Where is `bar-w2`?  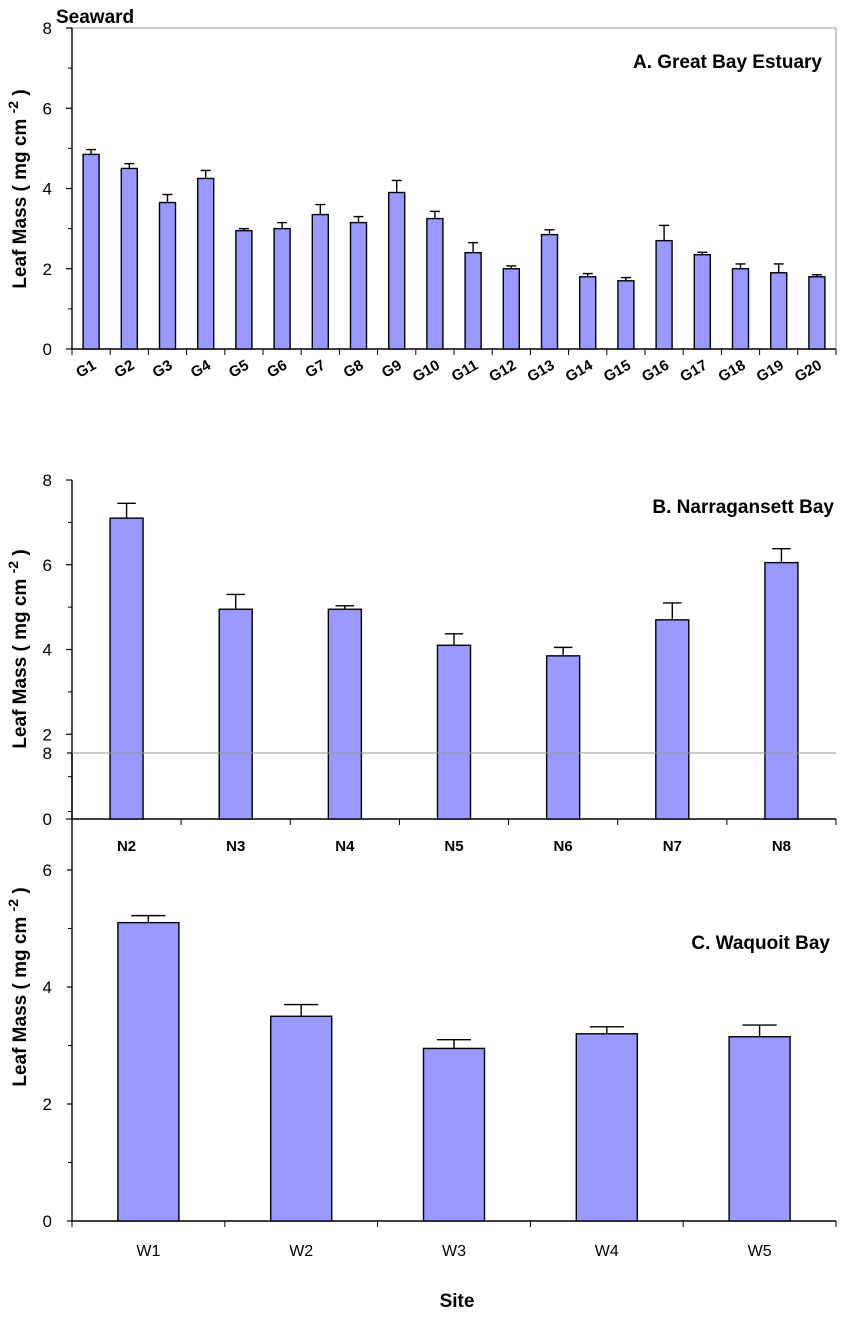
bar-w2 is located at coordinates (301, 1118).